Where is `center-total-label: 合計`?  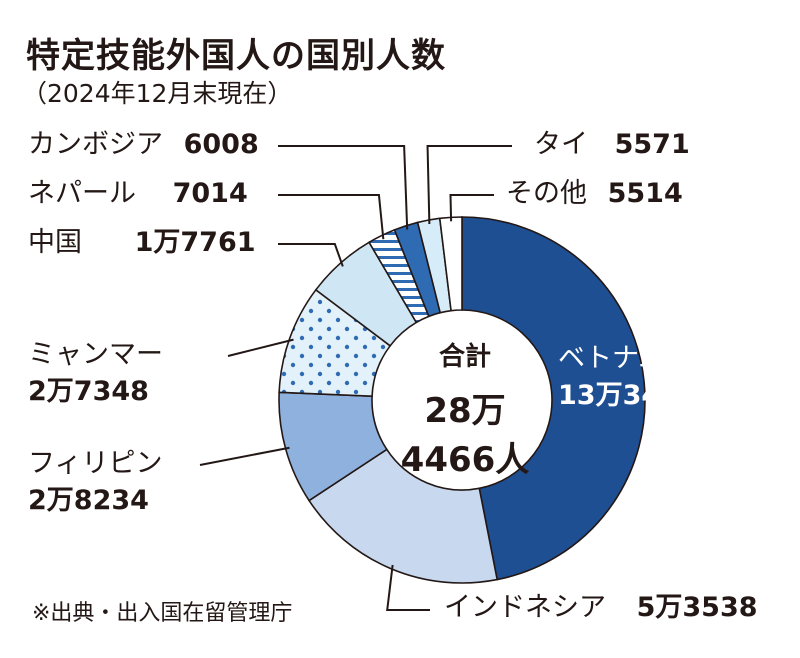 center-total-label: 合計 is located at coordinates (464, 357).